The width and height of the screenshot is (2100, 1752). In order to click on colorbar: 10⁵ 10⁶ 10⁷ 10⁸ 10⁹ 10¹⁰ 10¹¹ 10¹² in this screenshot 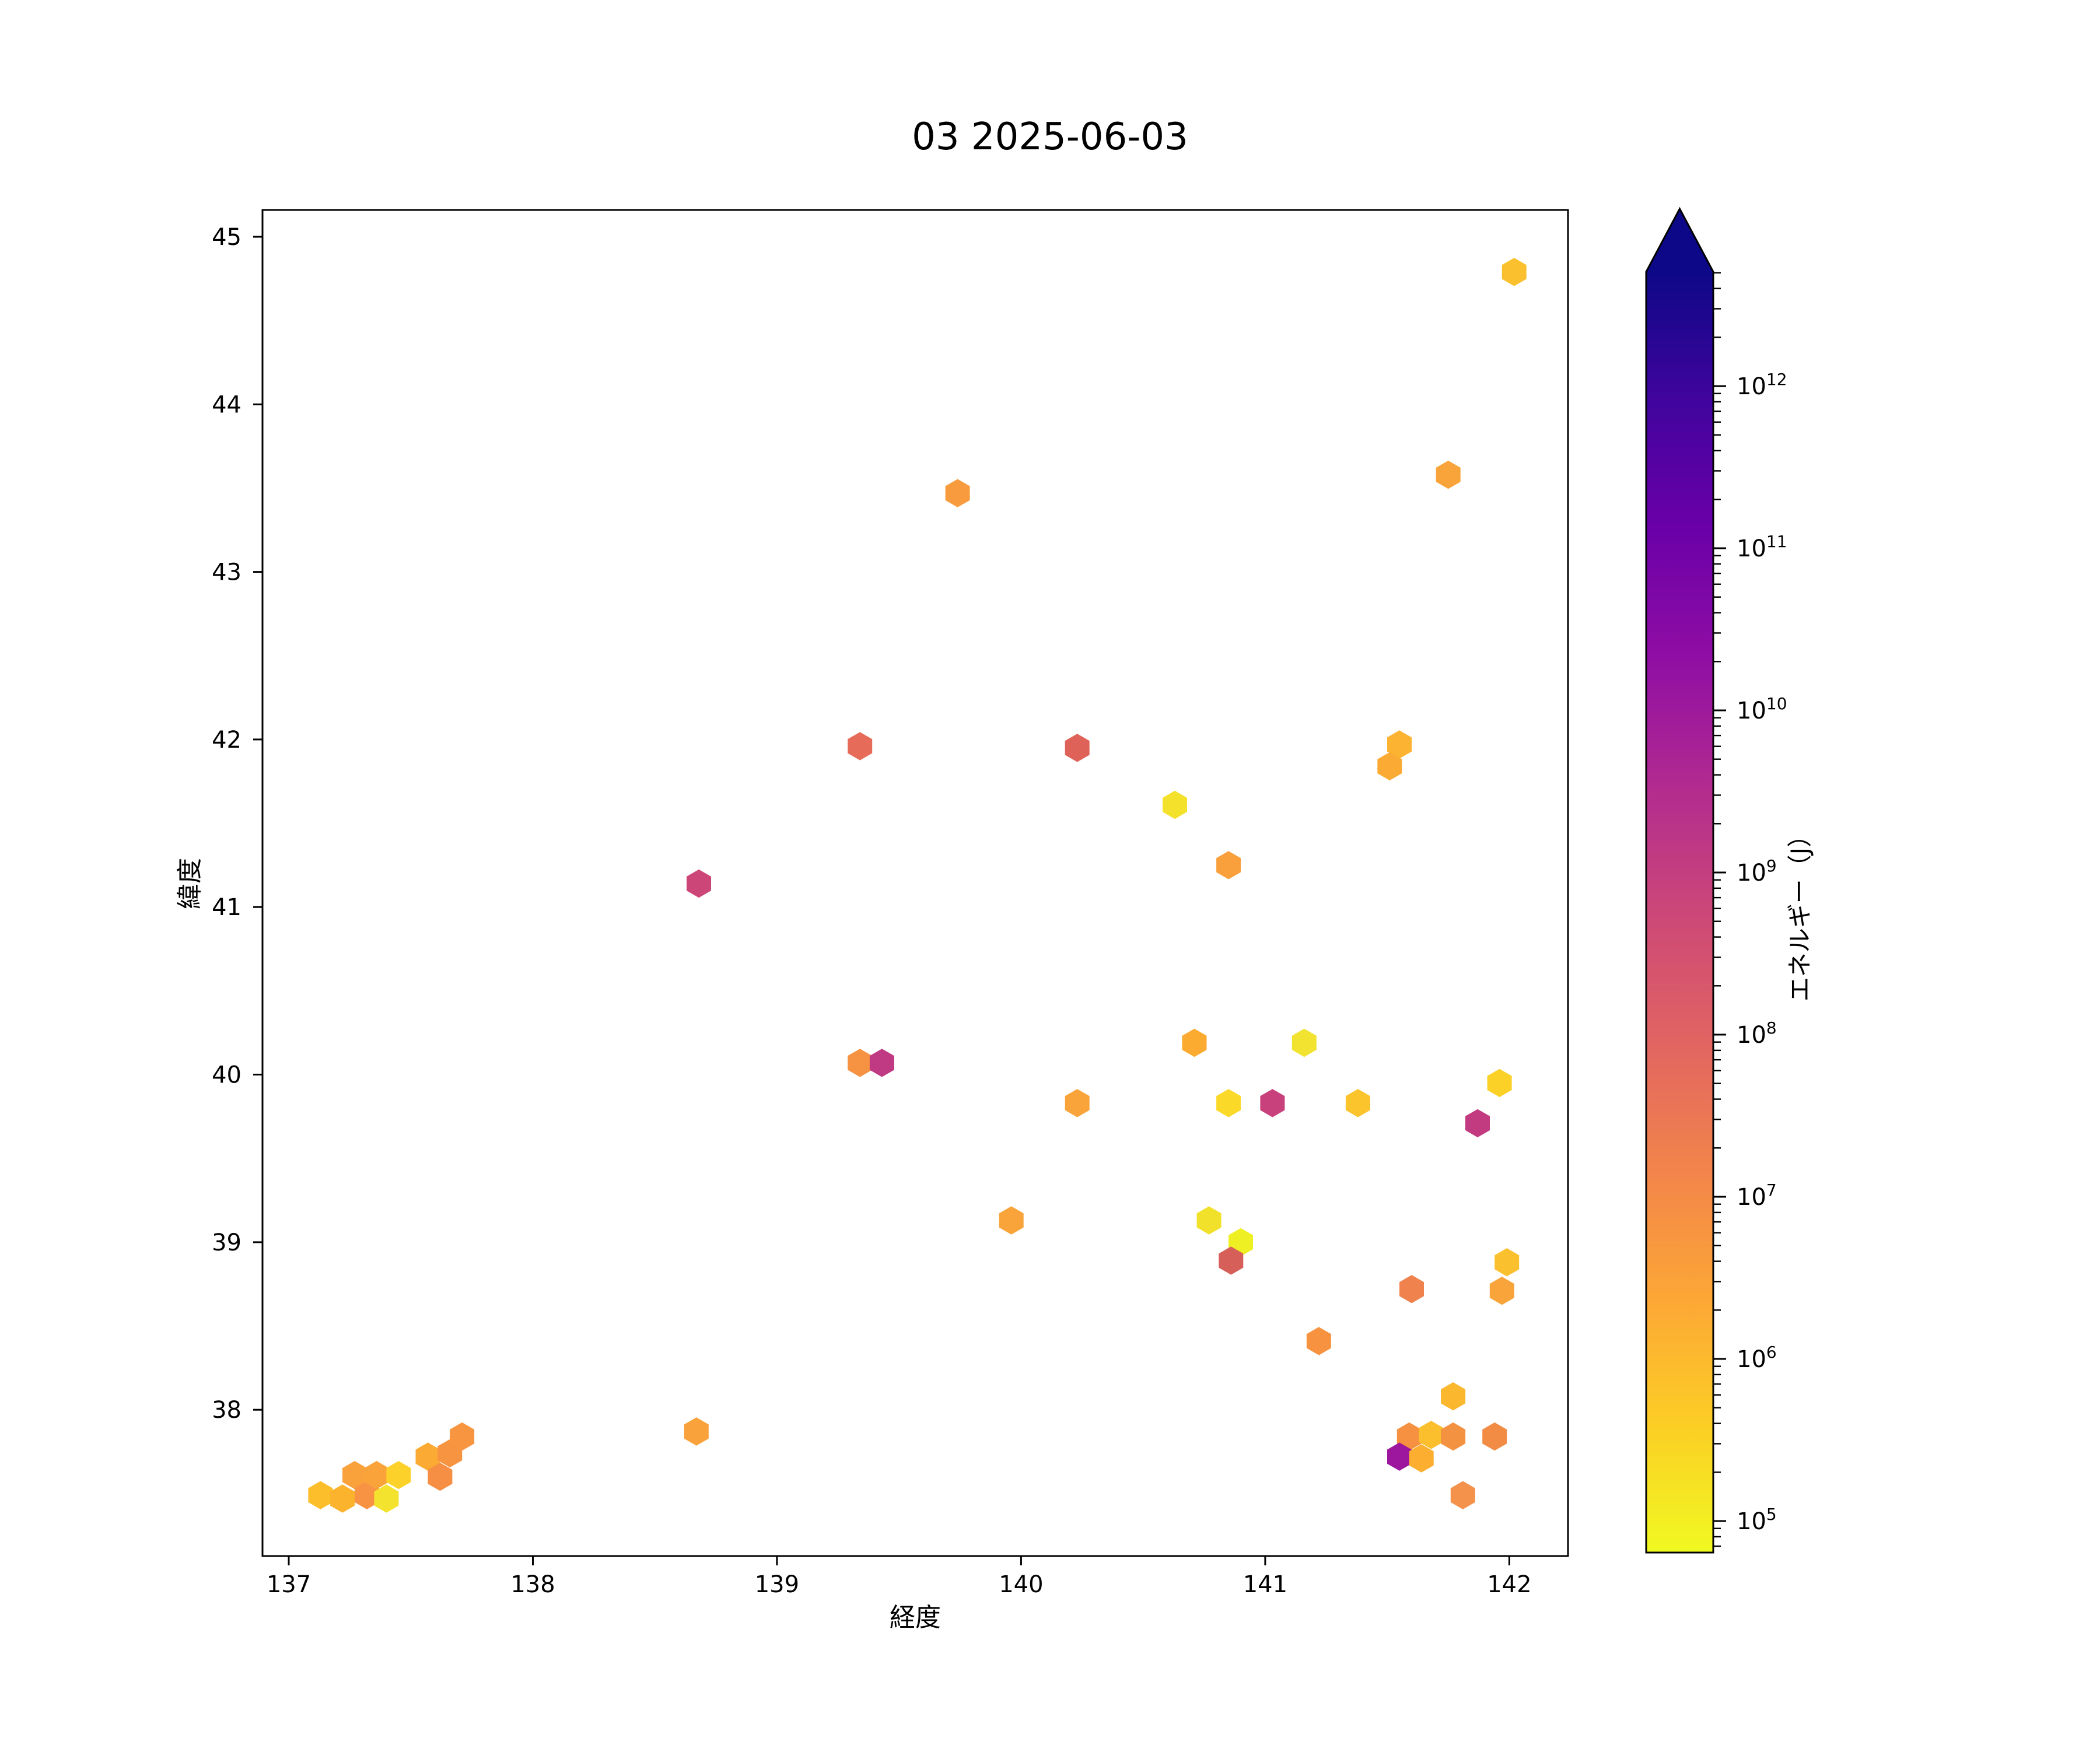, I will do `click(1716, 880)`.